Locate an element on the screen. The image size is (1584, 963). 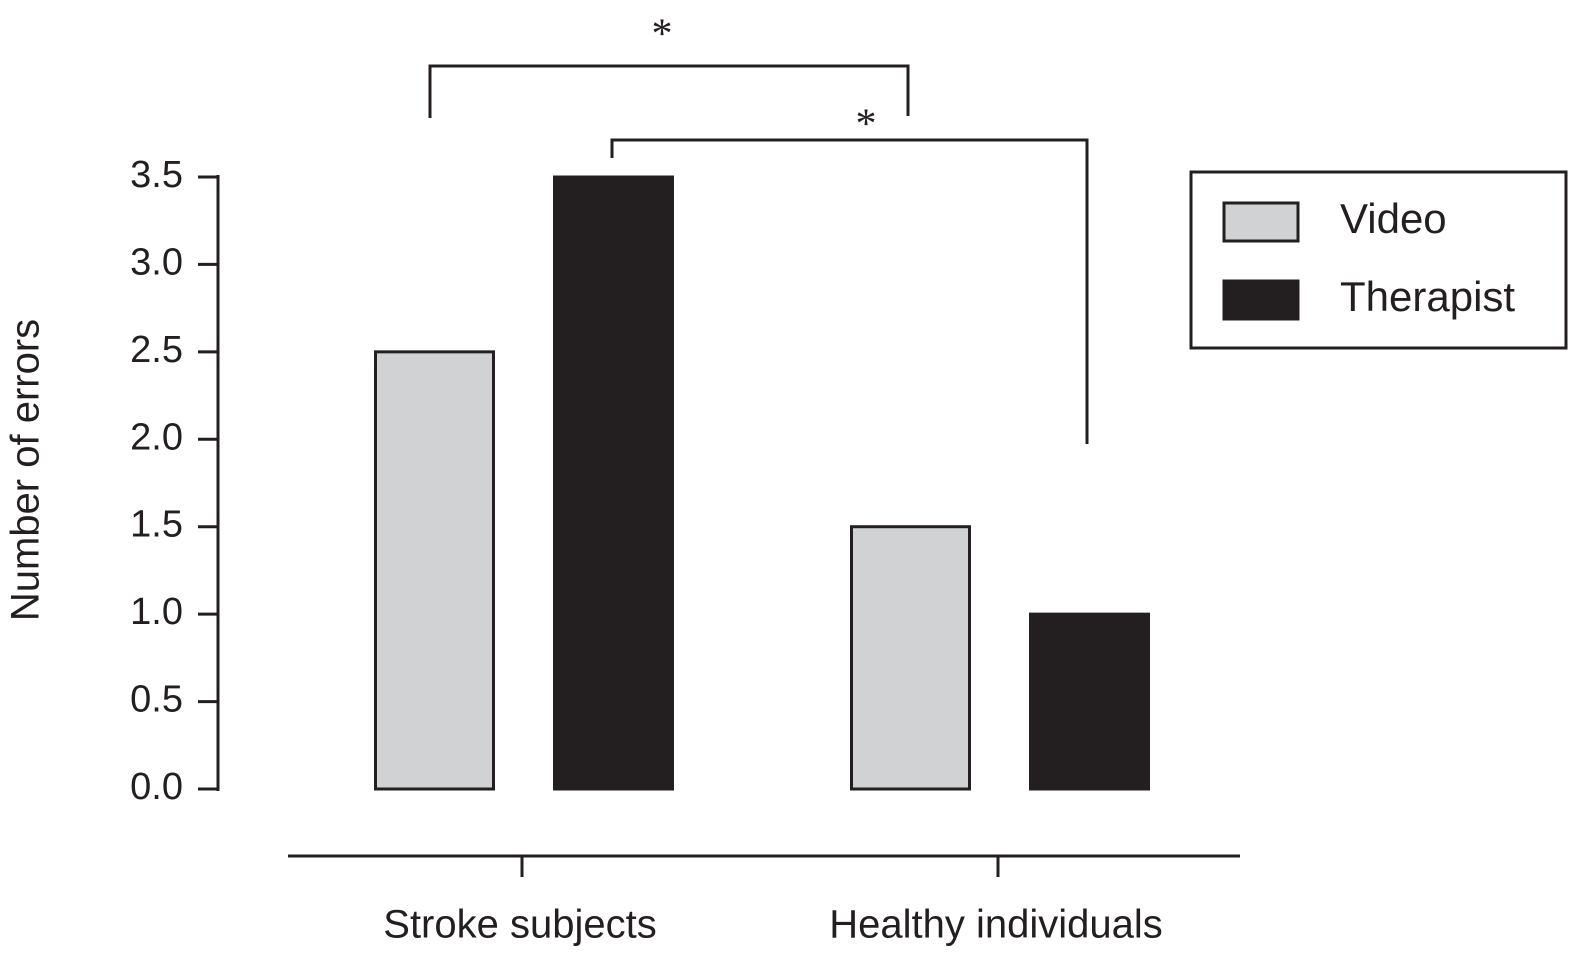
y-tick-label: 2.0 is located at coordinates (156, 437).